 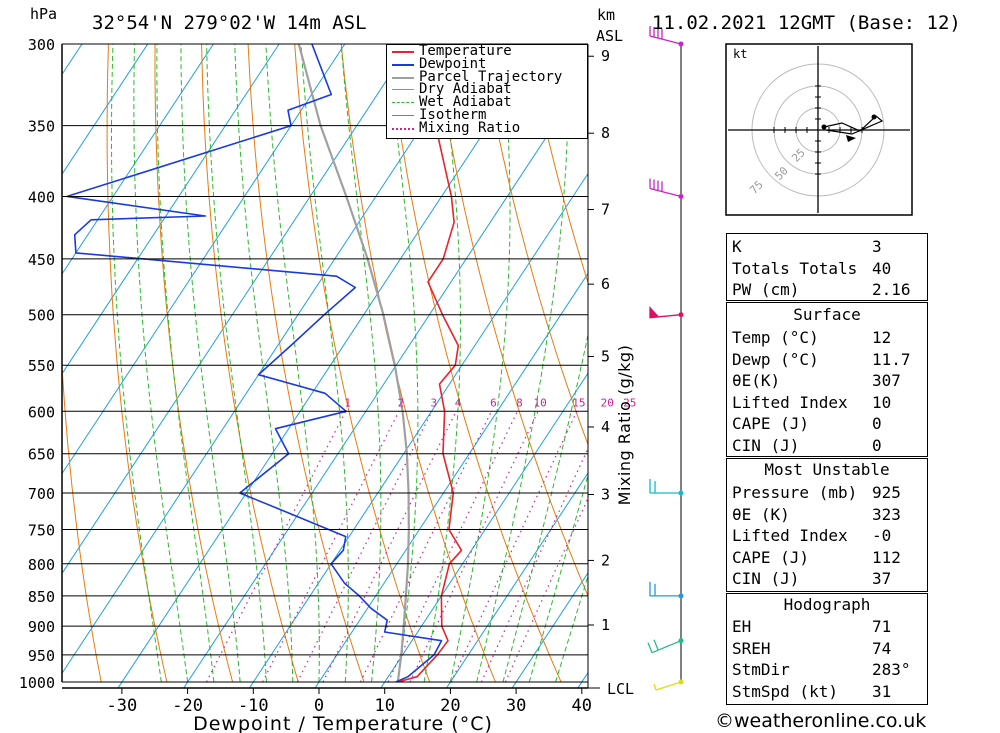 What do you see at coordinates (41, 316) in the screenshot?
I see `pressure-label: 500` at bounding box center [41, 316].